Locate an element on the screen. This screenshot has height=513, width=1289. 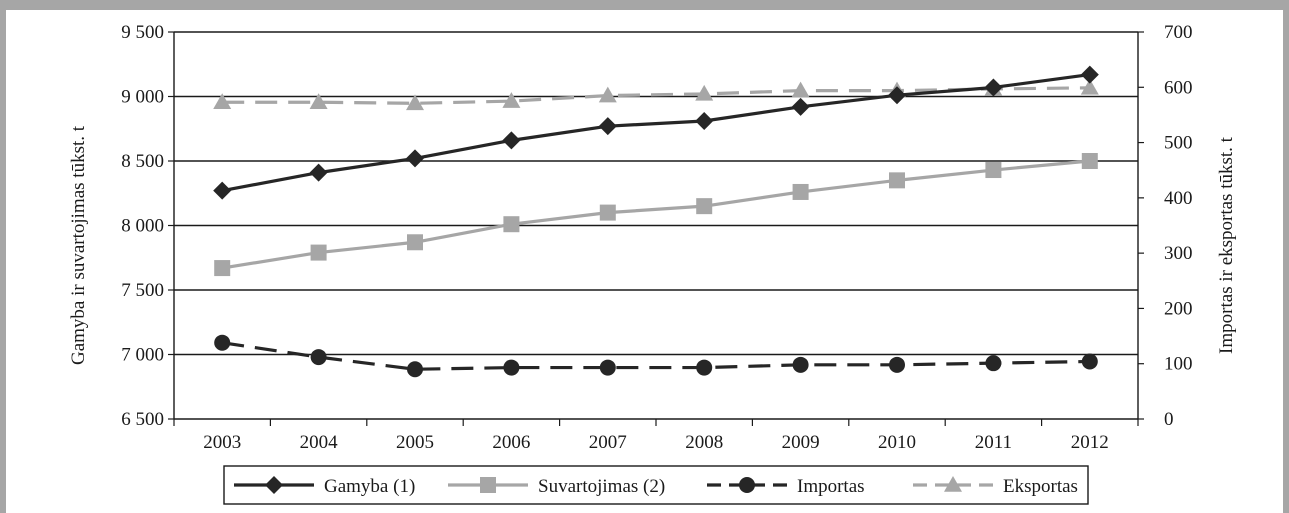
x-tick-label: 2007 is located at coordinates (608, 442).